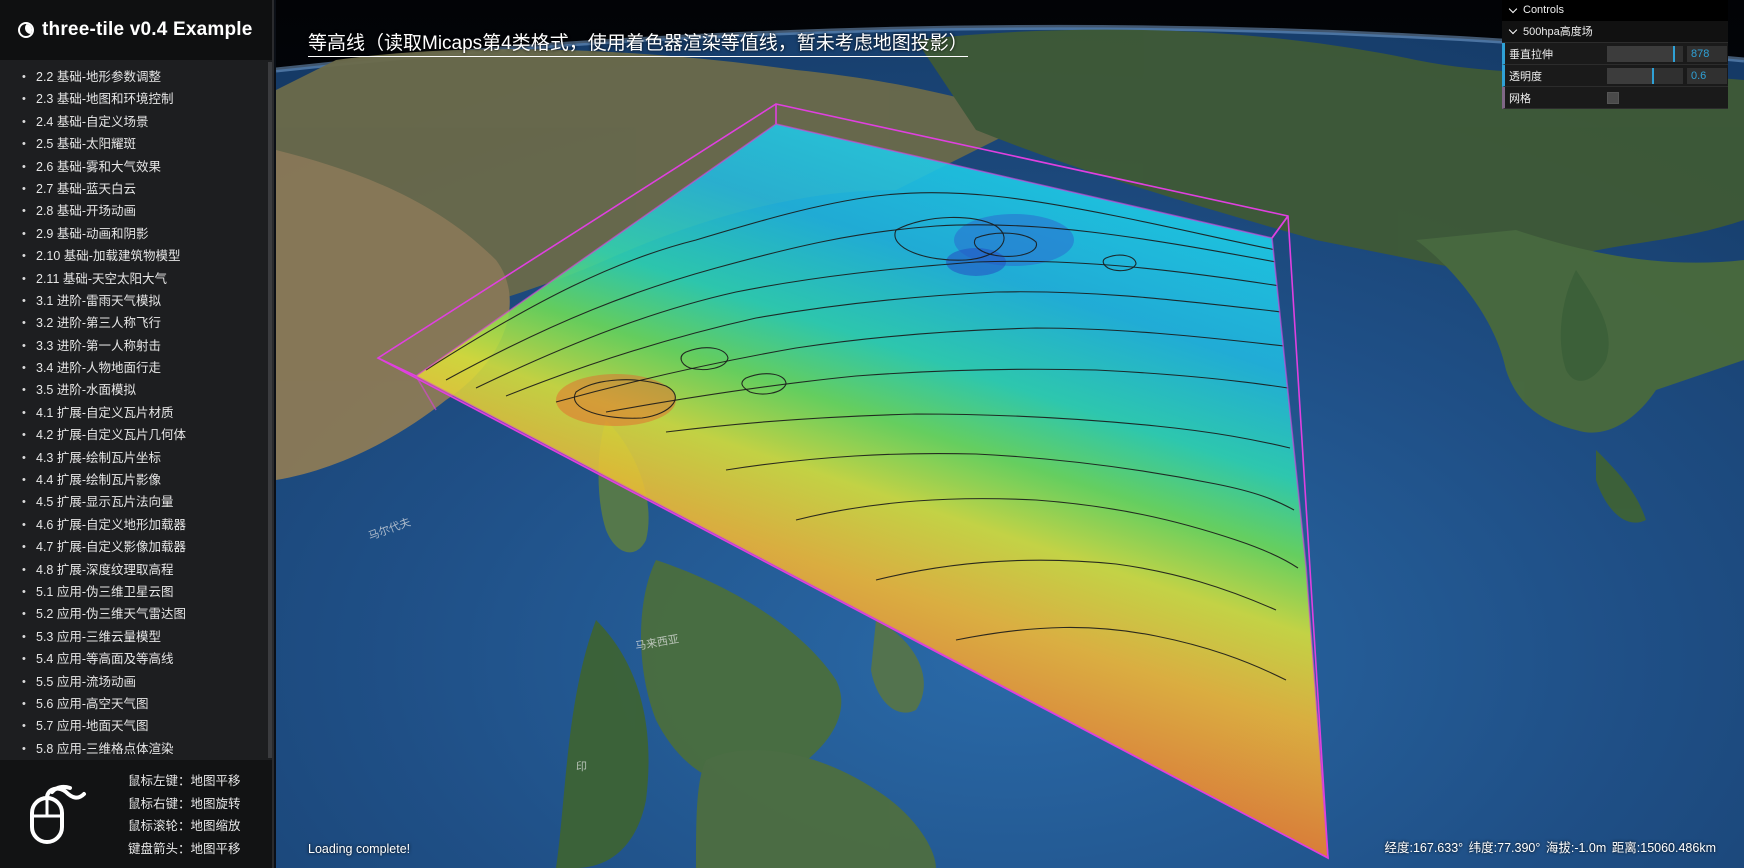  What do you see at coordinates (146, 592) in the screenshot?
I see `menu-item: 5.1 应用-伪三维卫星云图` at bounding box center [146, 592].